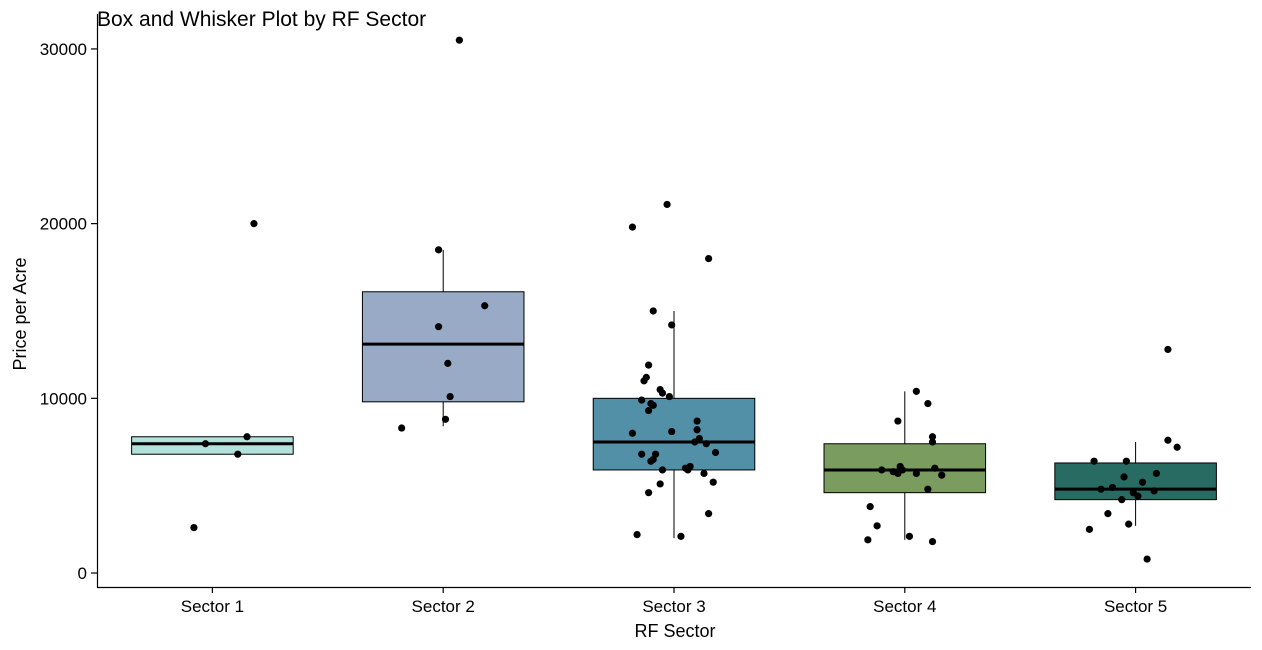 The width and height of the screenshot is (1262, 650). What do you see at coordinates (63, 49) in the screenshot?
I see `y-tick-label: 30000` at bounding box center [63, 49].